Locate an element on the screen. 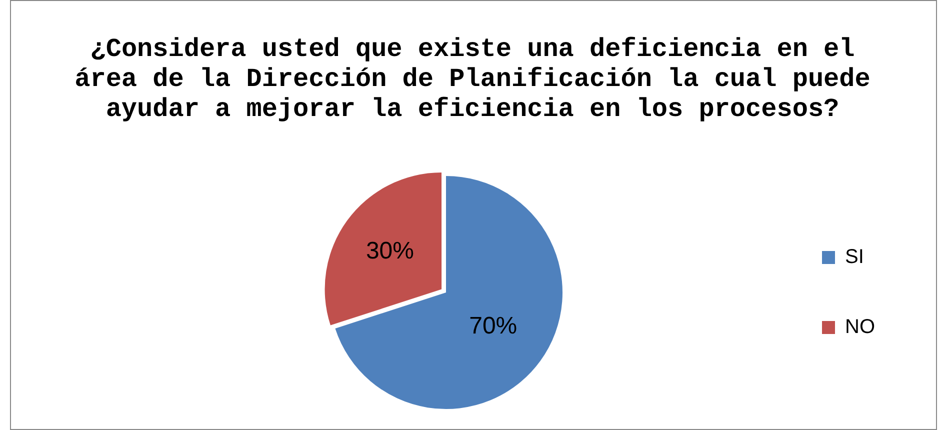 The width and height of the screenshot is (947, 430). legend-label: SI is located at coordinates (854, 257).